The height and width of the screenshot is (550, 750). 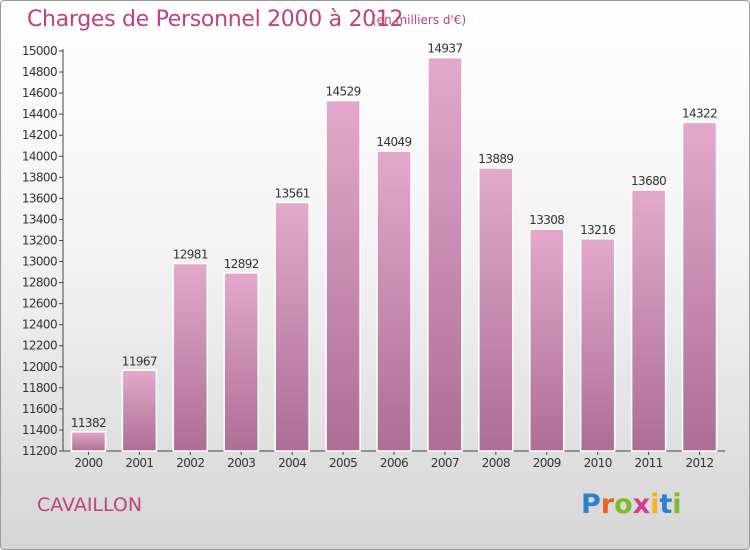 What do you see at coordinates (292, 193) in the screenshot?
I see `bar-value-label: 13561` at bounding box center [292, 193].